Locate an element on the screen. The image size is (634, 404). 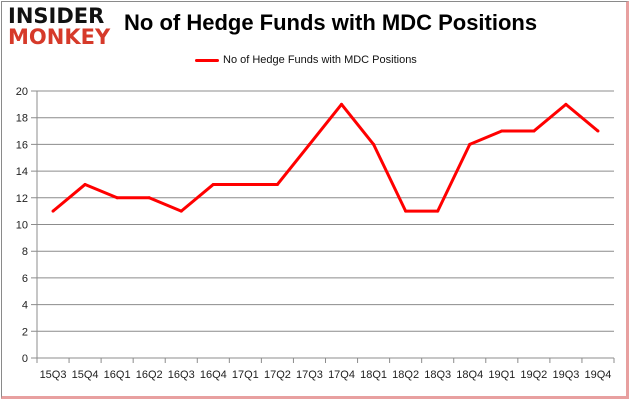
x-tick-label: 16Q1 is located at coordinates (117, 375).